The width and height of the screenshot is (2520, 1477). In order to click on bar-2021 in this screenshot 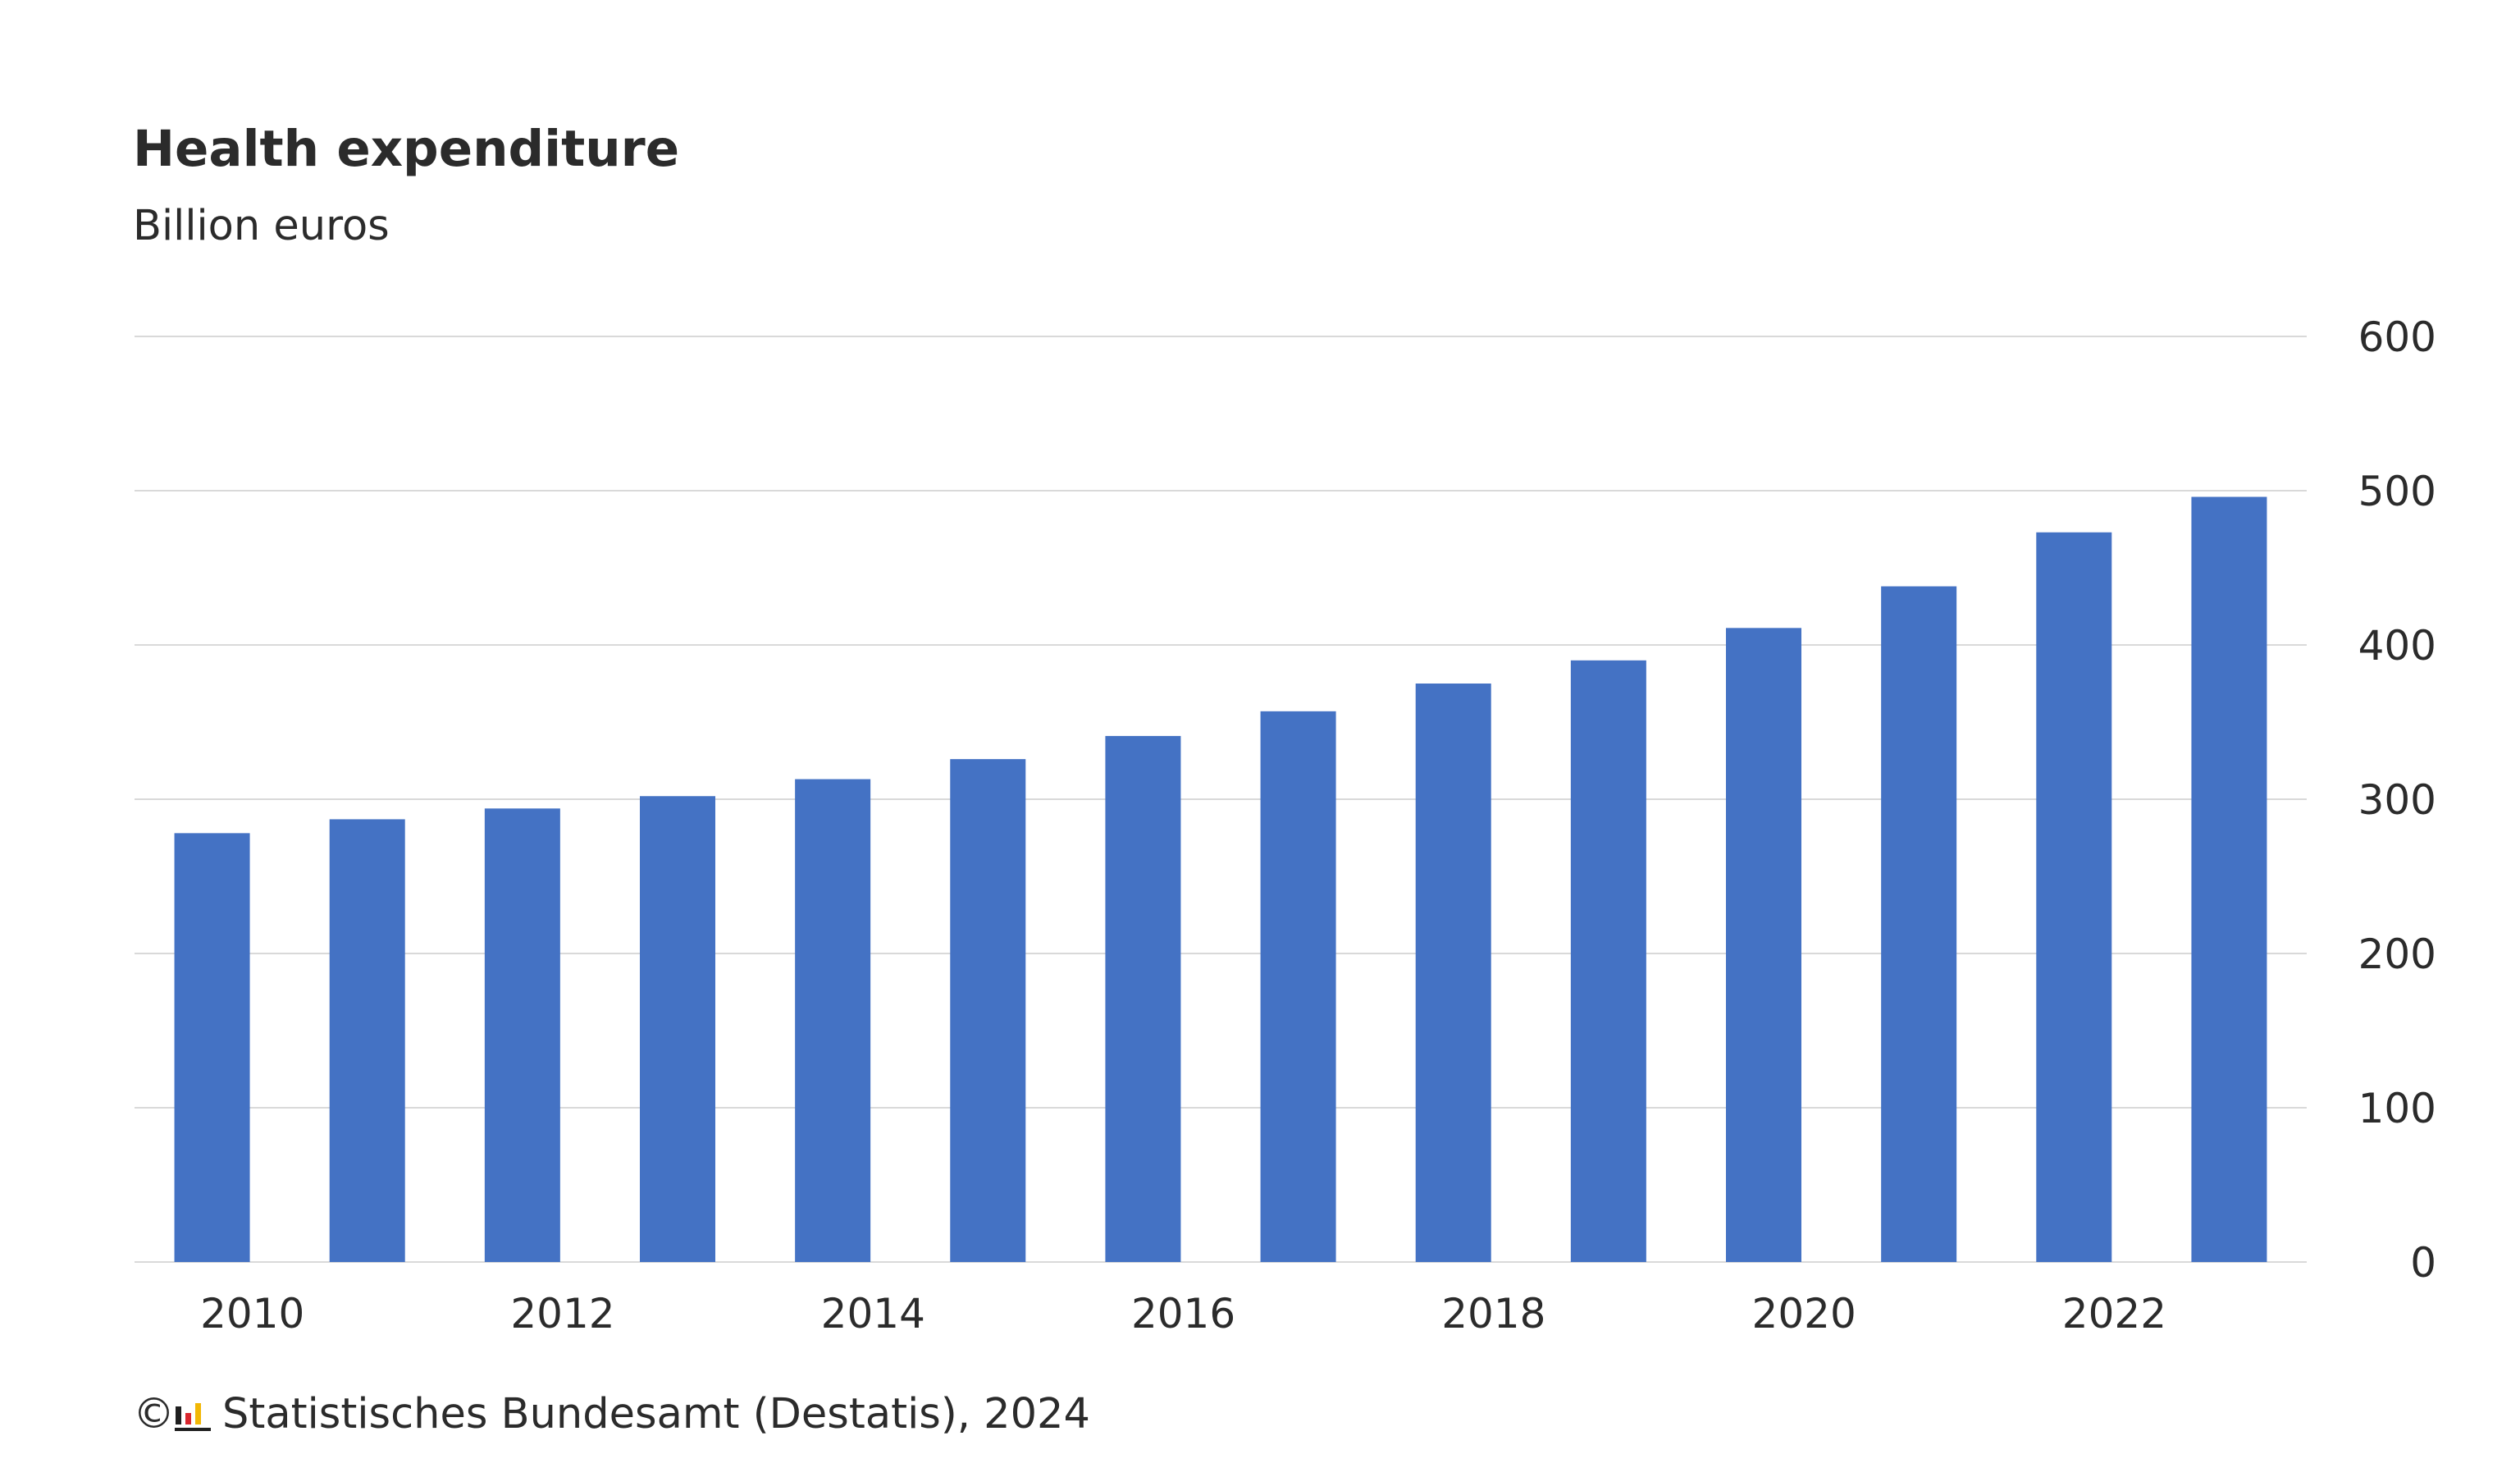, I will do `click(2074, 897)`.